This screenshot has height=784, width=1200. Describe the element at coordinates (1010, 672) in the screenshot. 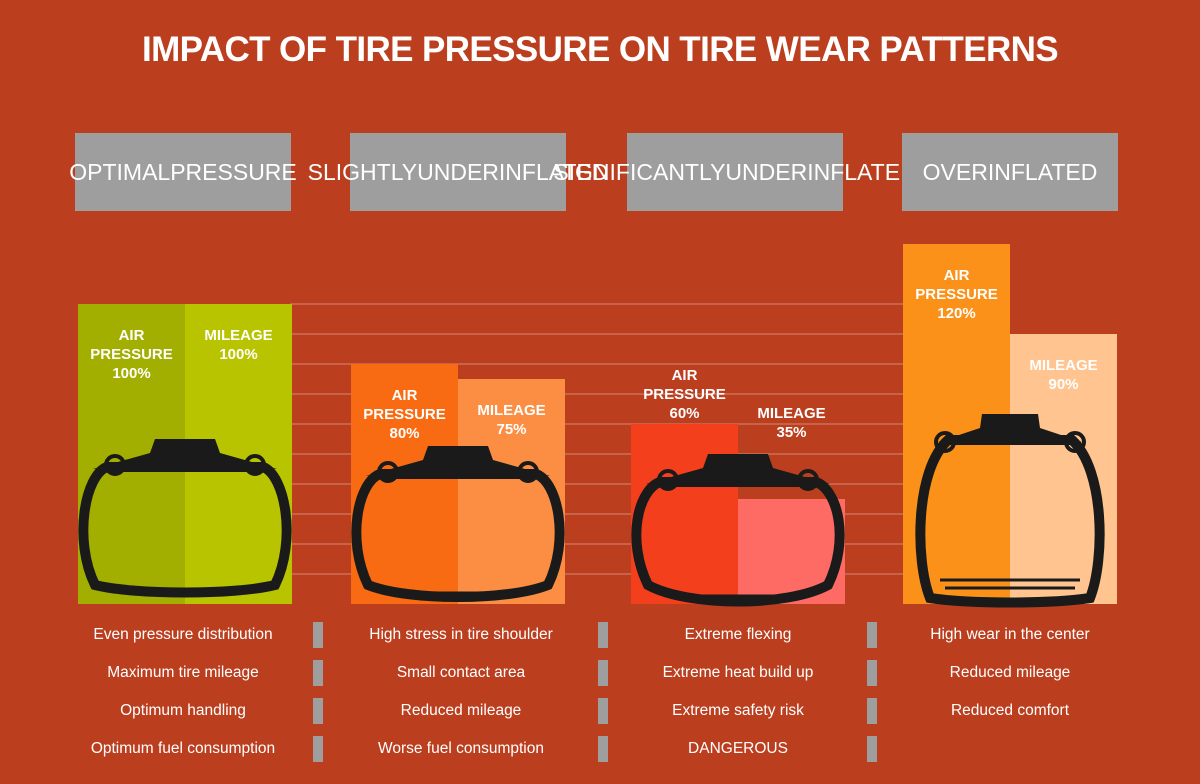

I see `effect-item-4-2: Reduced mileage` at that location.